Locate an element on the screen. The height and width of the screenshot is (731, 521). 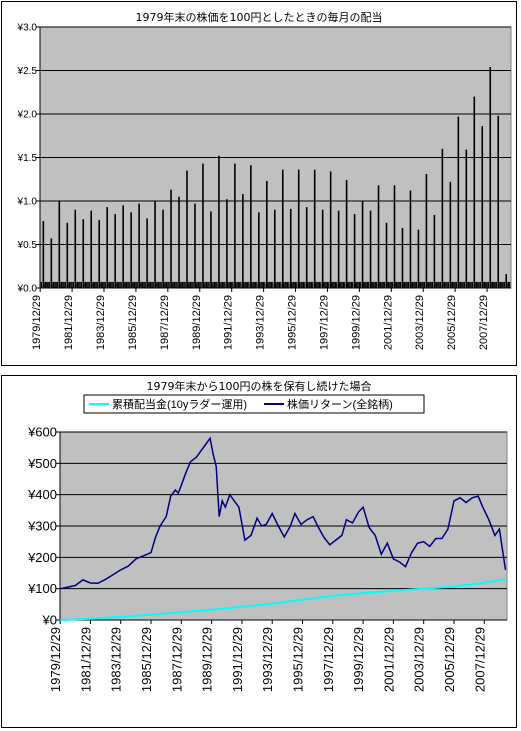
y-tick-label: ¥2.0 is located at coordinates (27, 115).